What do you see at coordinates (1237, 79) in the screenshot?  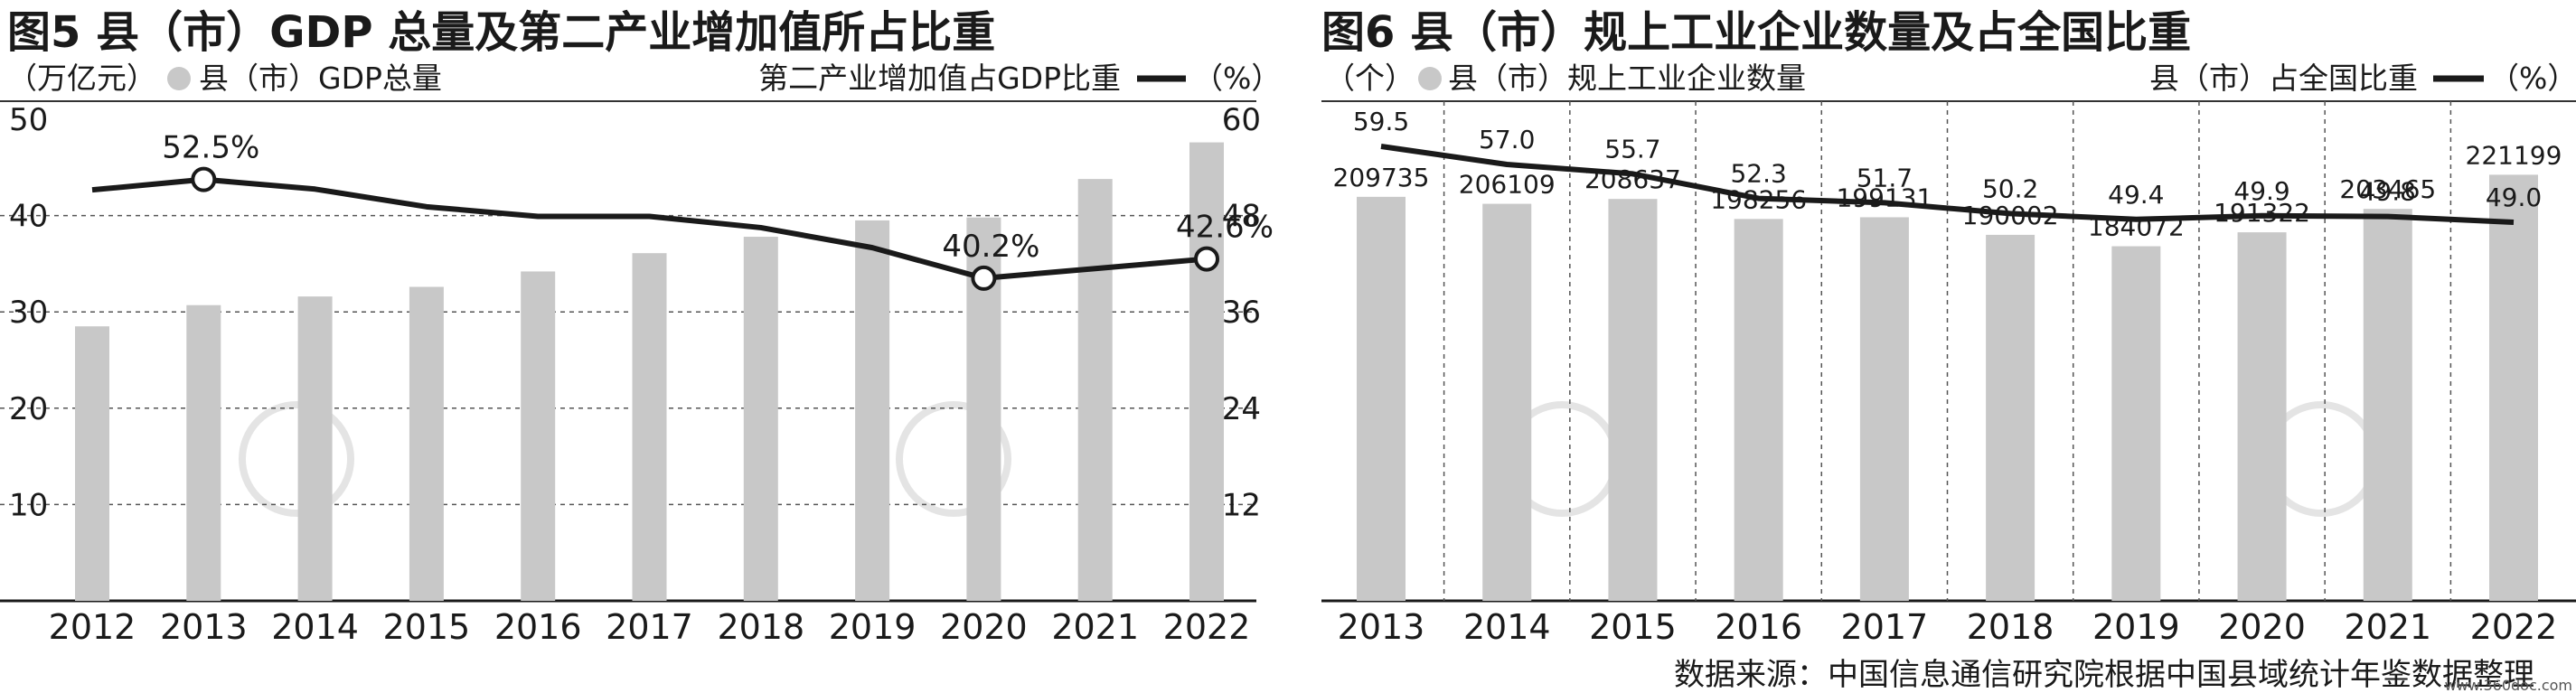 I see `chart1-line-legend-unit: （%）` at bounding box center [1237, 79].